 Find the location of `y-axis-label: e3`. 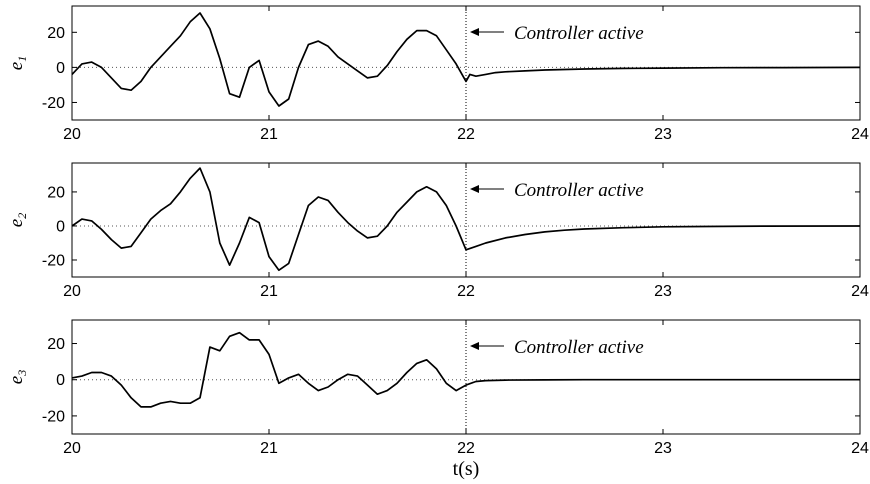

y-axis-label: e3 is located at coordinates (17, 377).